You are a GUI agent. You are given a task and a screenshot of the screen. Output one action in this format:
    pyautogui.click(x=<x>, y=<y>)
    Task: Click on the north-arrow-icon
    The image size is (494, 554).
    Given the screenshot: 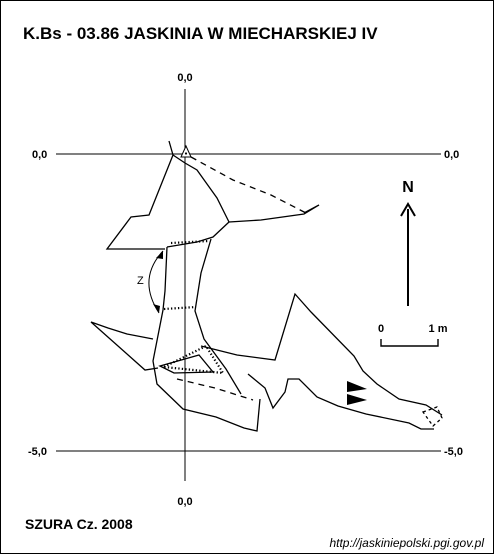 What is the action you would take?
    pyautogui.click(x=408, y=254)
    